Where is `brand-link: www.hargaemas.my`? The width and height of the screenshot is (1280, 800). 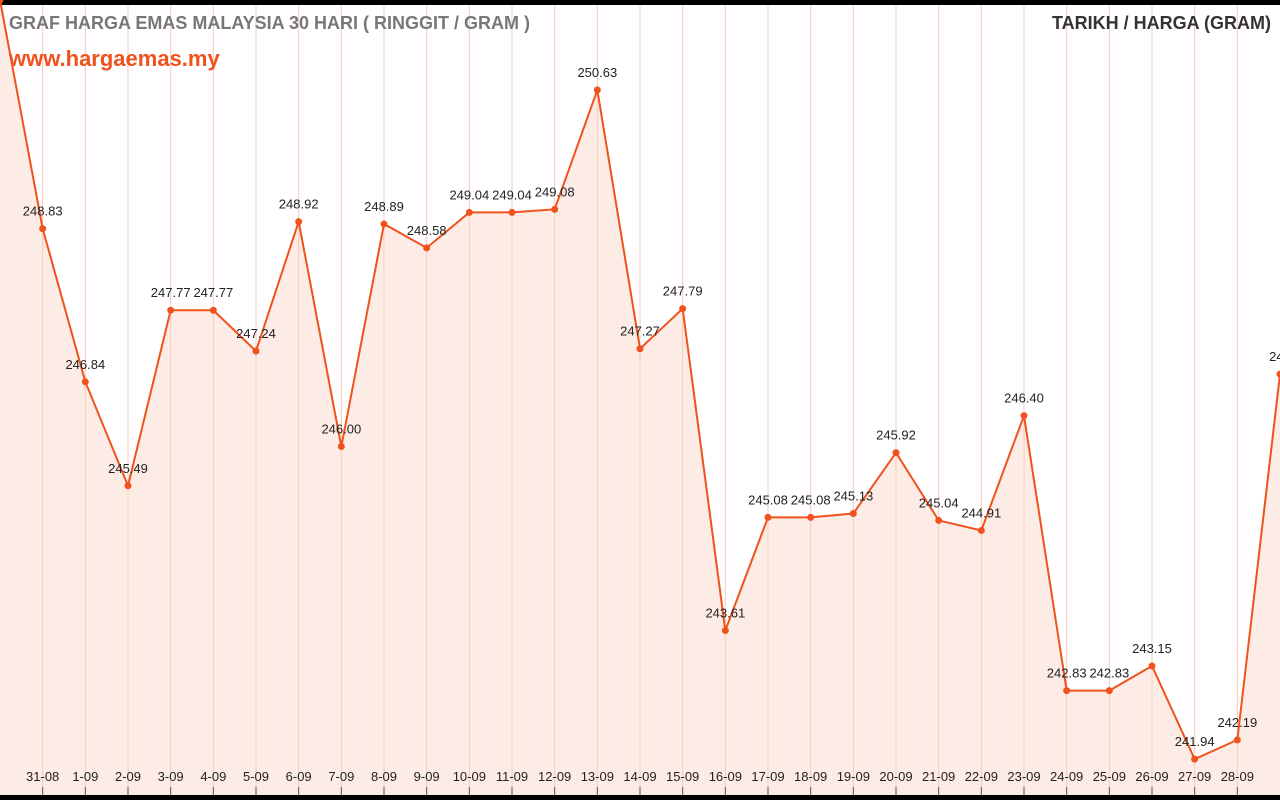
brand-link: www.hargaemas.my is located at coordinates (114, 58).